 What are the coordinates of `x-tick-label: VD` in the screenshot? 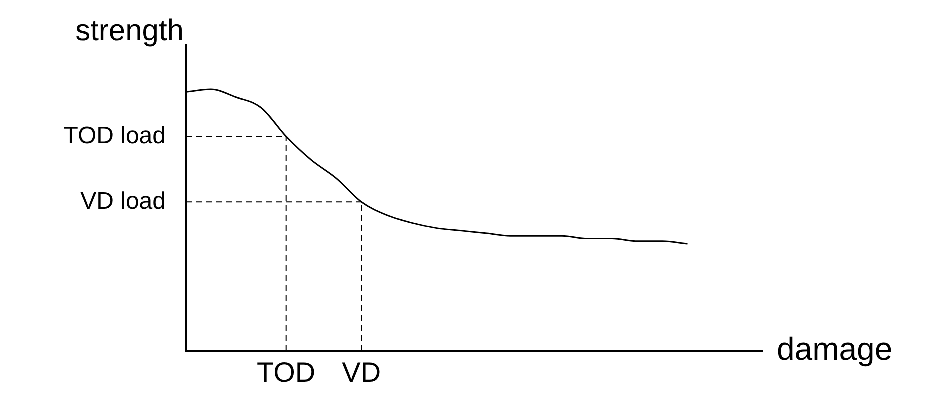 It's located at (362, 372).